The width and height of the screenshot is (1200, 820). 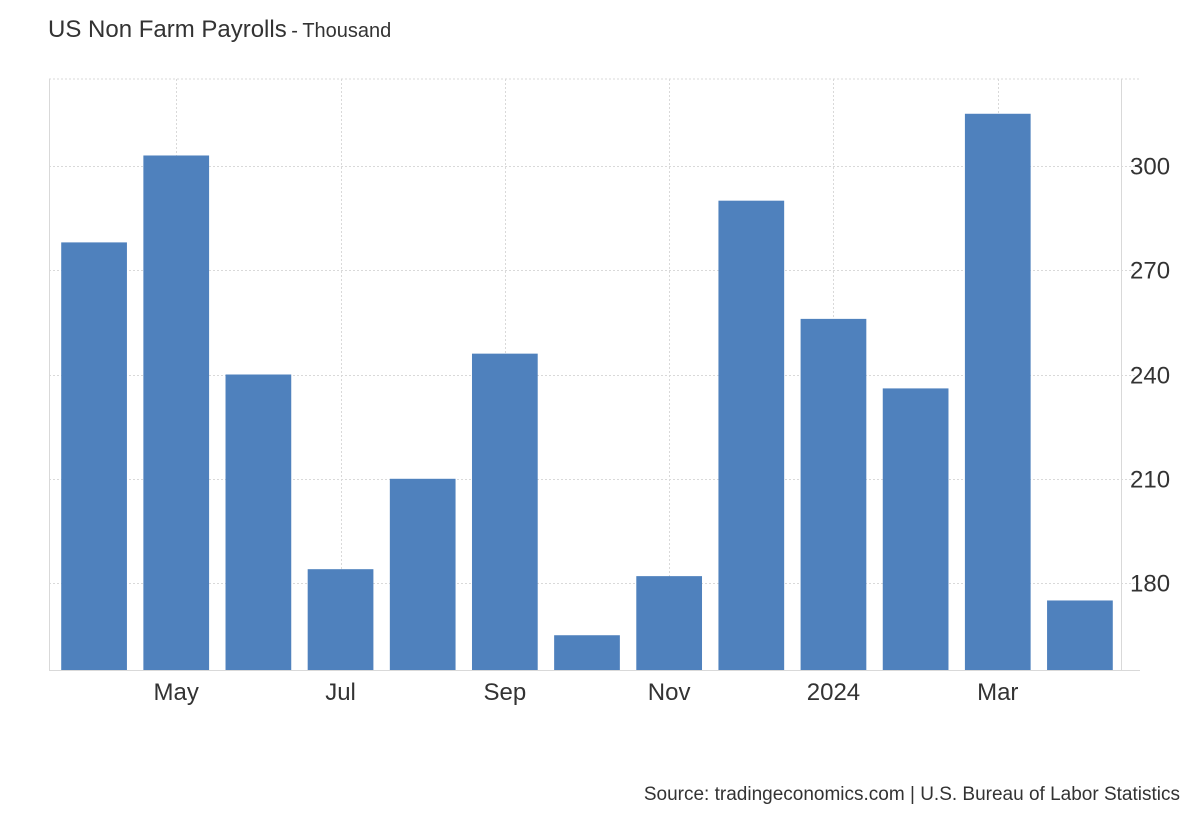 What do you see at coordinates (167, 29) in the screenshot?
I see `chart-title-main: US Non Farm Payrolls` at bounding box center [167, 29].